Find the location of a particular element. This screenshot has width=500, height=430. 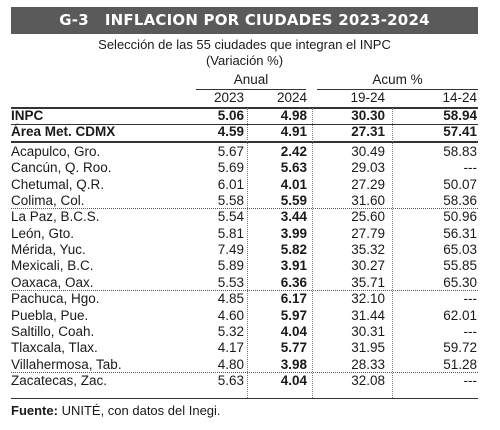

table-row: La Paz, B.C.S. 5.54 3.44 25.60 50.96 is located at coordinates (244, 217).